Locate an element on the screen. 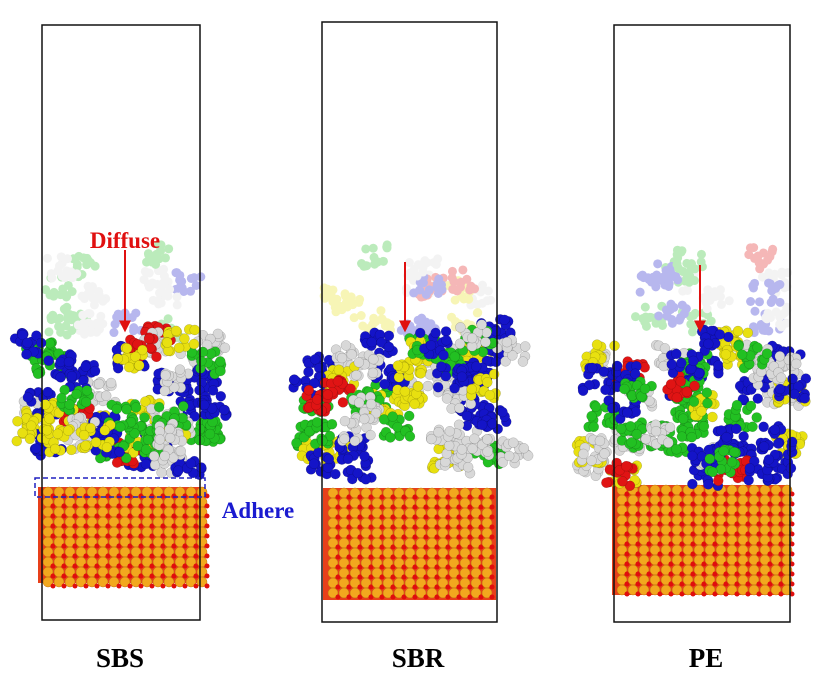 Image resolution: width=825 pixels, height=674 pixels. adhere-label: Adhere is located at coordinates (258, 510).